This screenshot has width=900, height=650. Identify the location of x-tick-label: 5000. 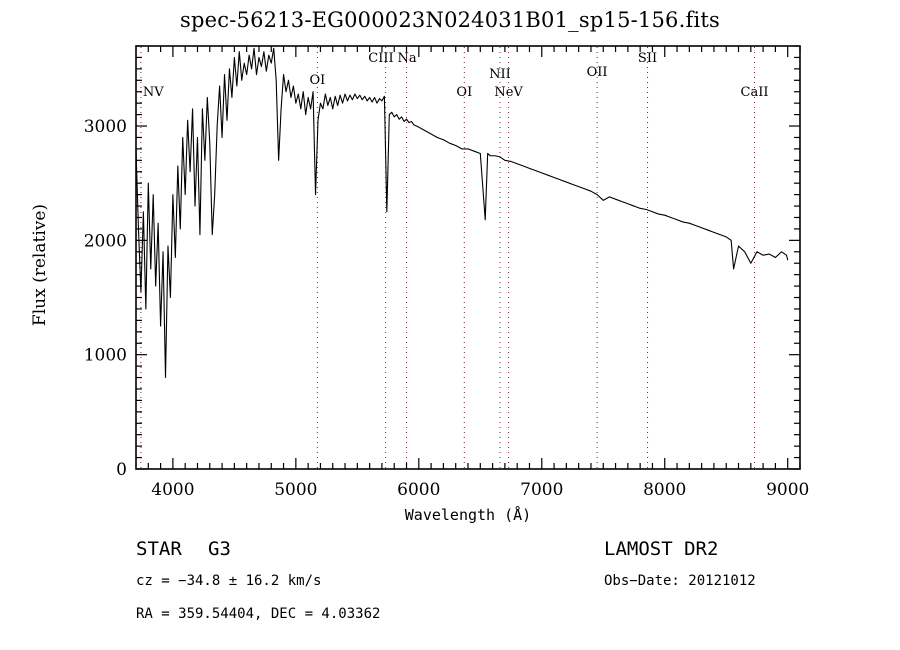
(295, 490).